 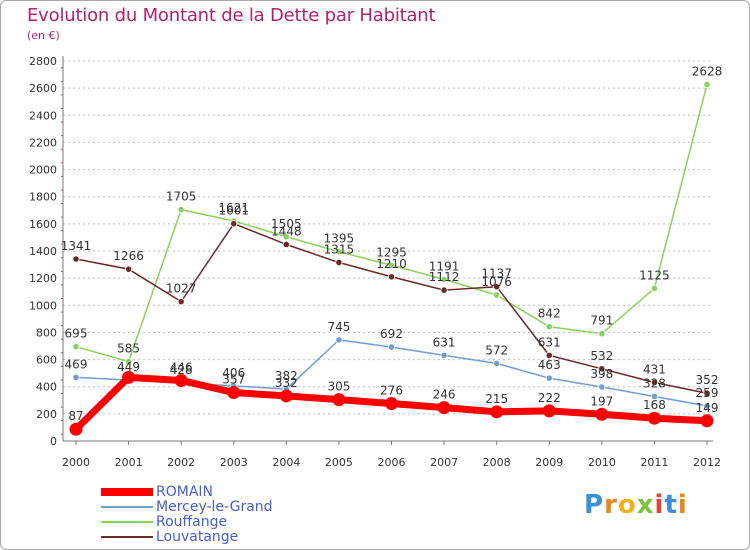 What do you see at coordinates (128, 367) in the screenshot?
I see `data-label: 449` at bounding box center [128, 367].